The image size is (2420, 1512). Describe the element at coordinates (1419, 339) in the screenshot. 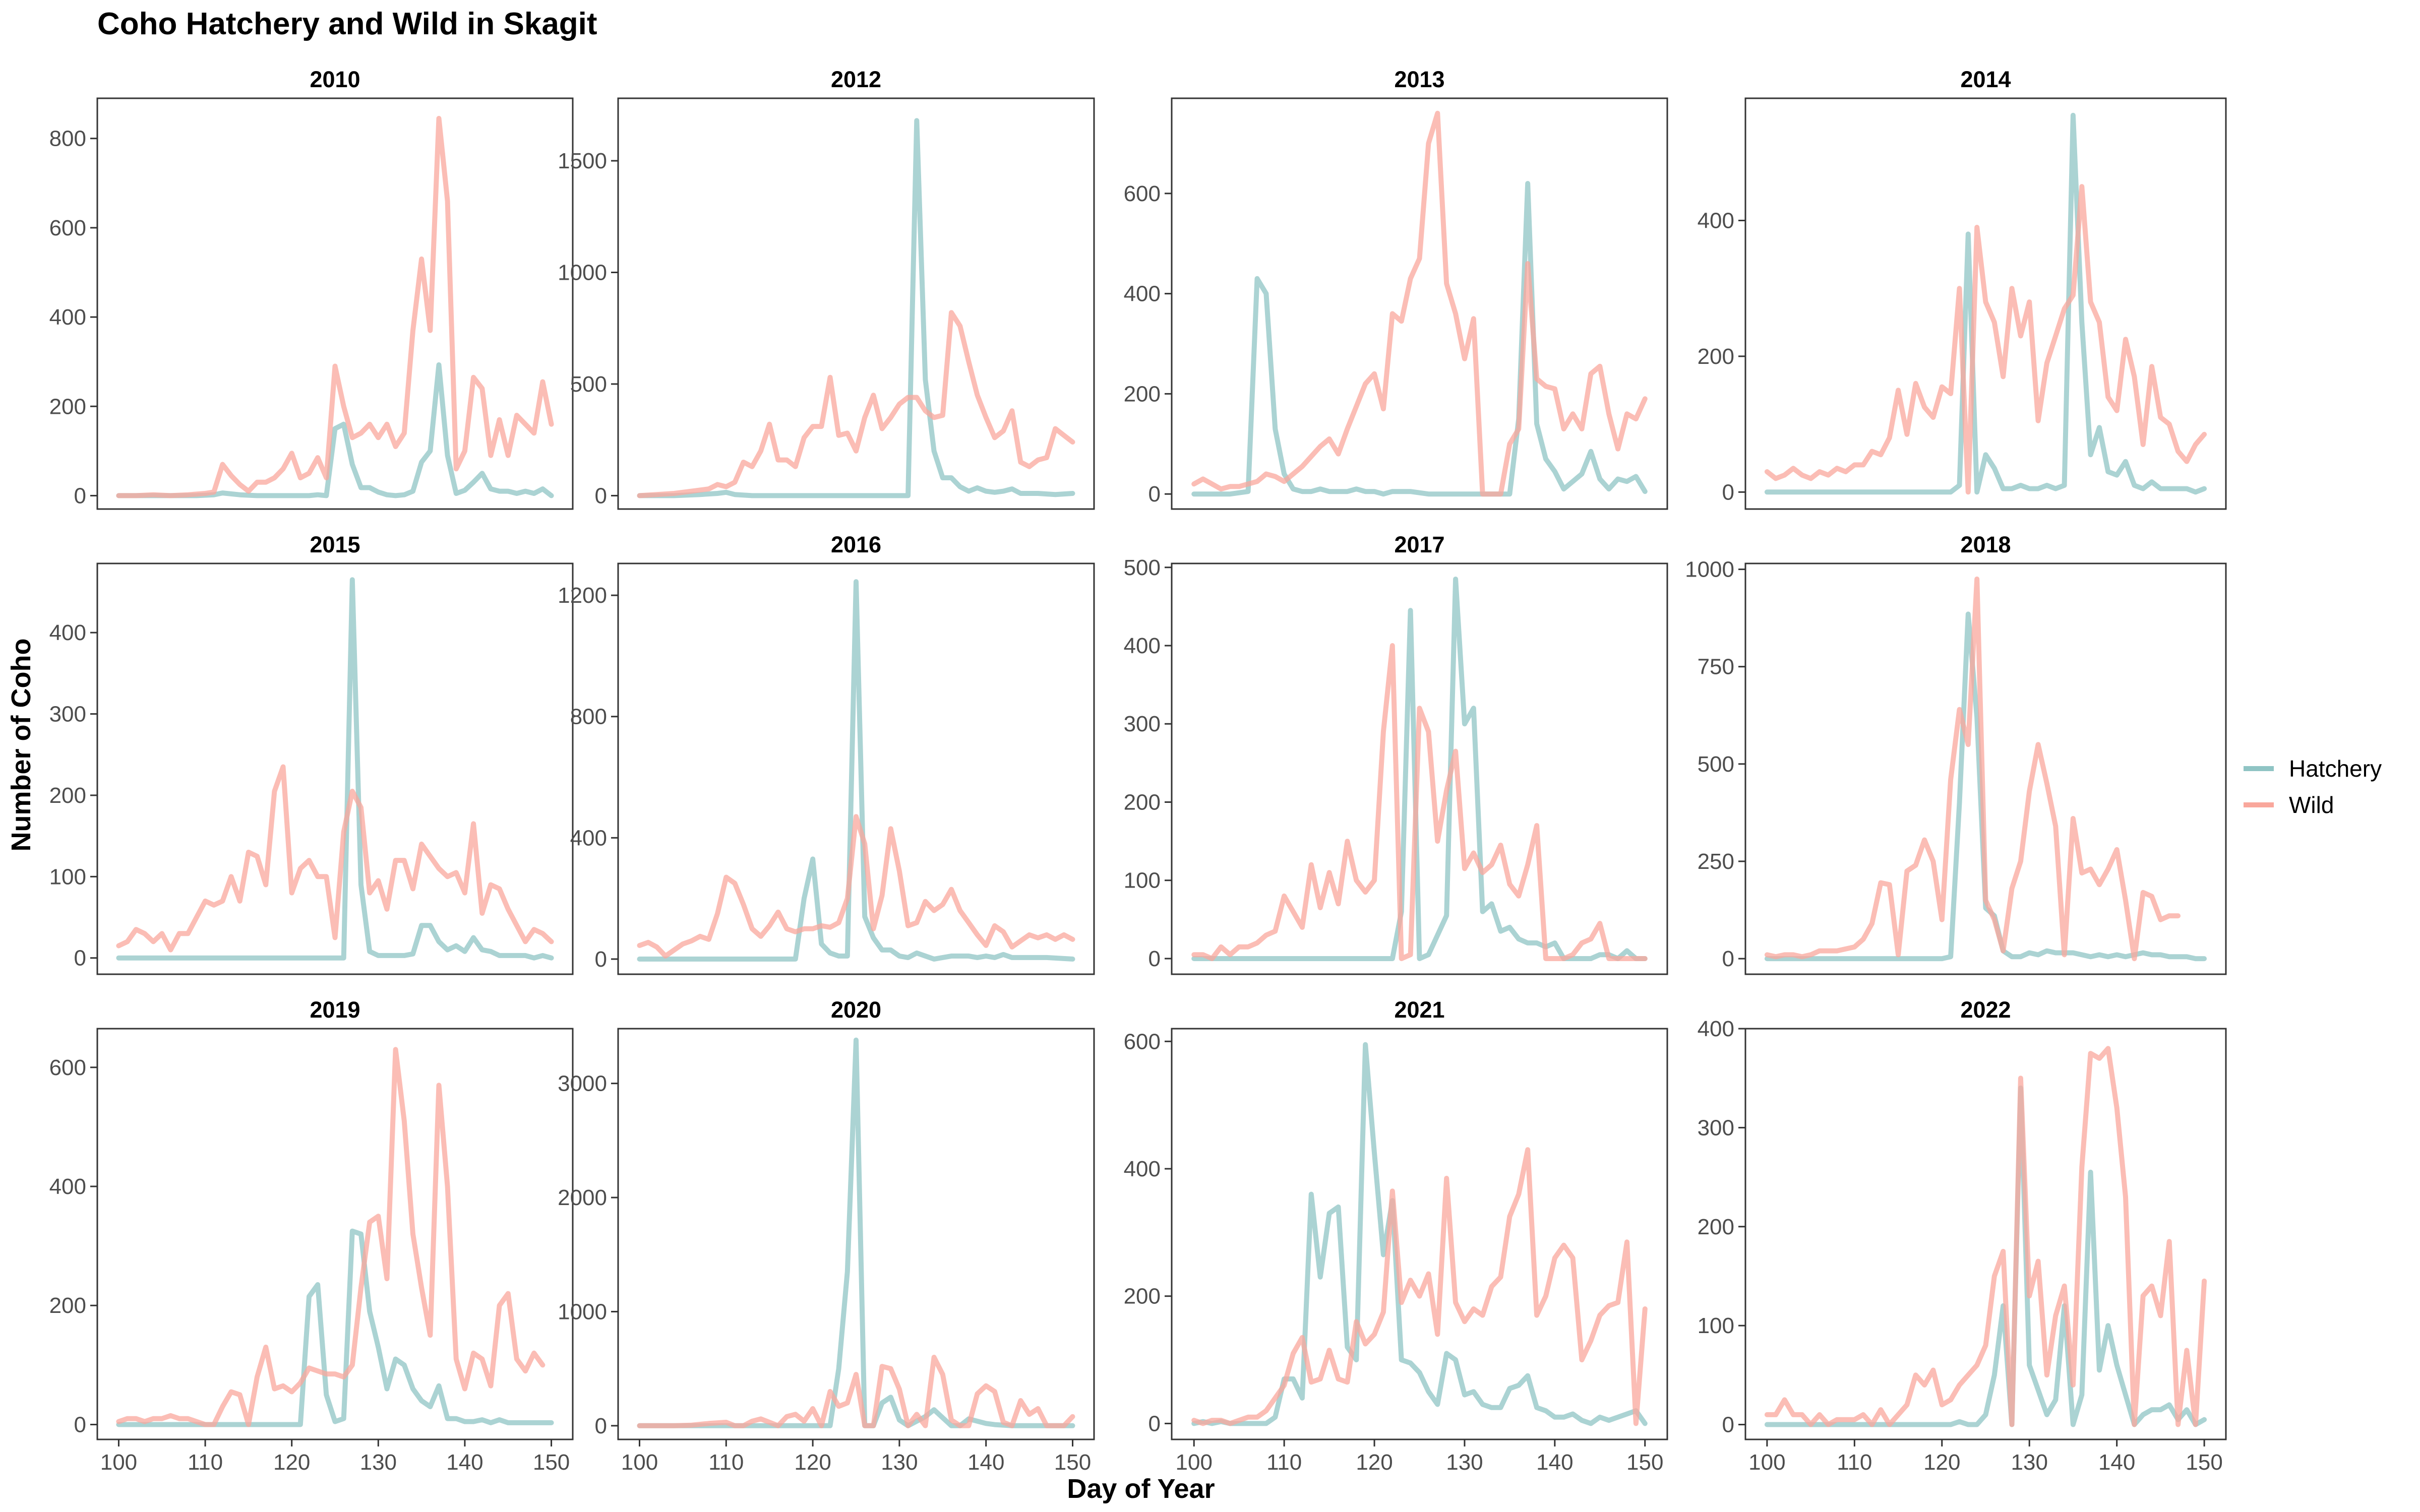

I see `hatchery-line-2013` at that location.